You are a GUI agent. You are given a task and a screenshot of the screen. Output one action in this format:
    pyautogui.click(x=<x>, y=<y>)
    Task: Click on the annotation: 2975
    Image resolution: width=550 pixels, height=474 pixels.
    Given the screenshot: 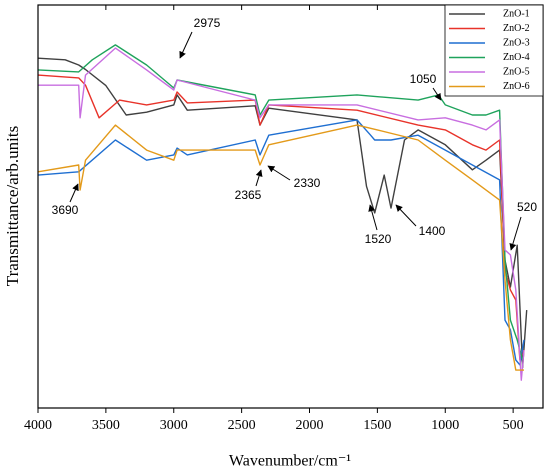 What is the action you would take?
    pyautogui.click(x=207, y=23)
    